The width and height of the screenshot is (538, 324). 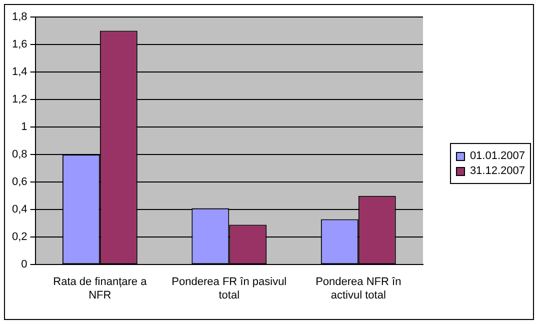 I want to click on y-tick-label: 1, so click(x=24, y=127).